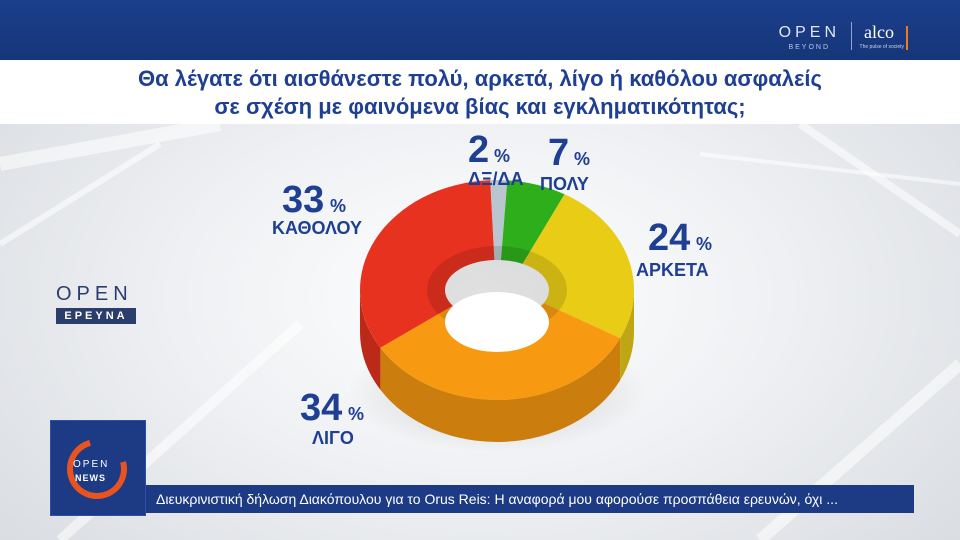  What do you see at coordinates (499, 220) in the screenshot?
I see `slice-δξ-δα` at bounding box center [499, 220].